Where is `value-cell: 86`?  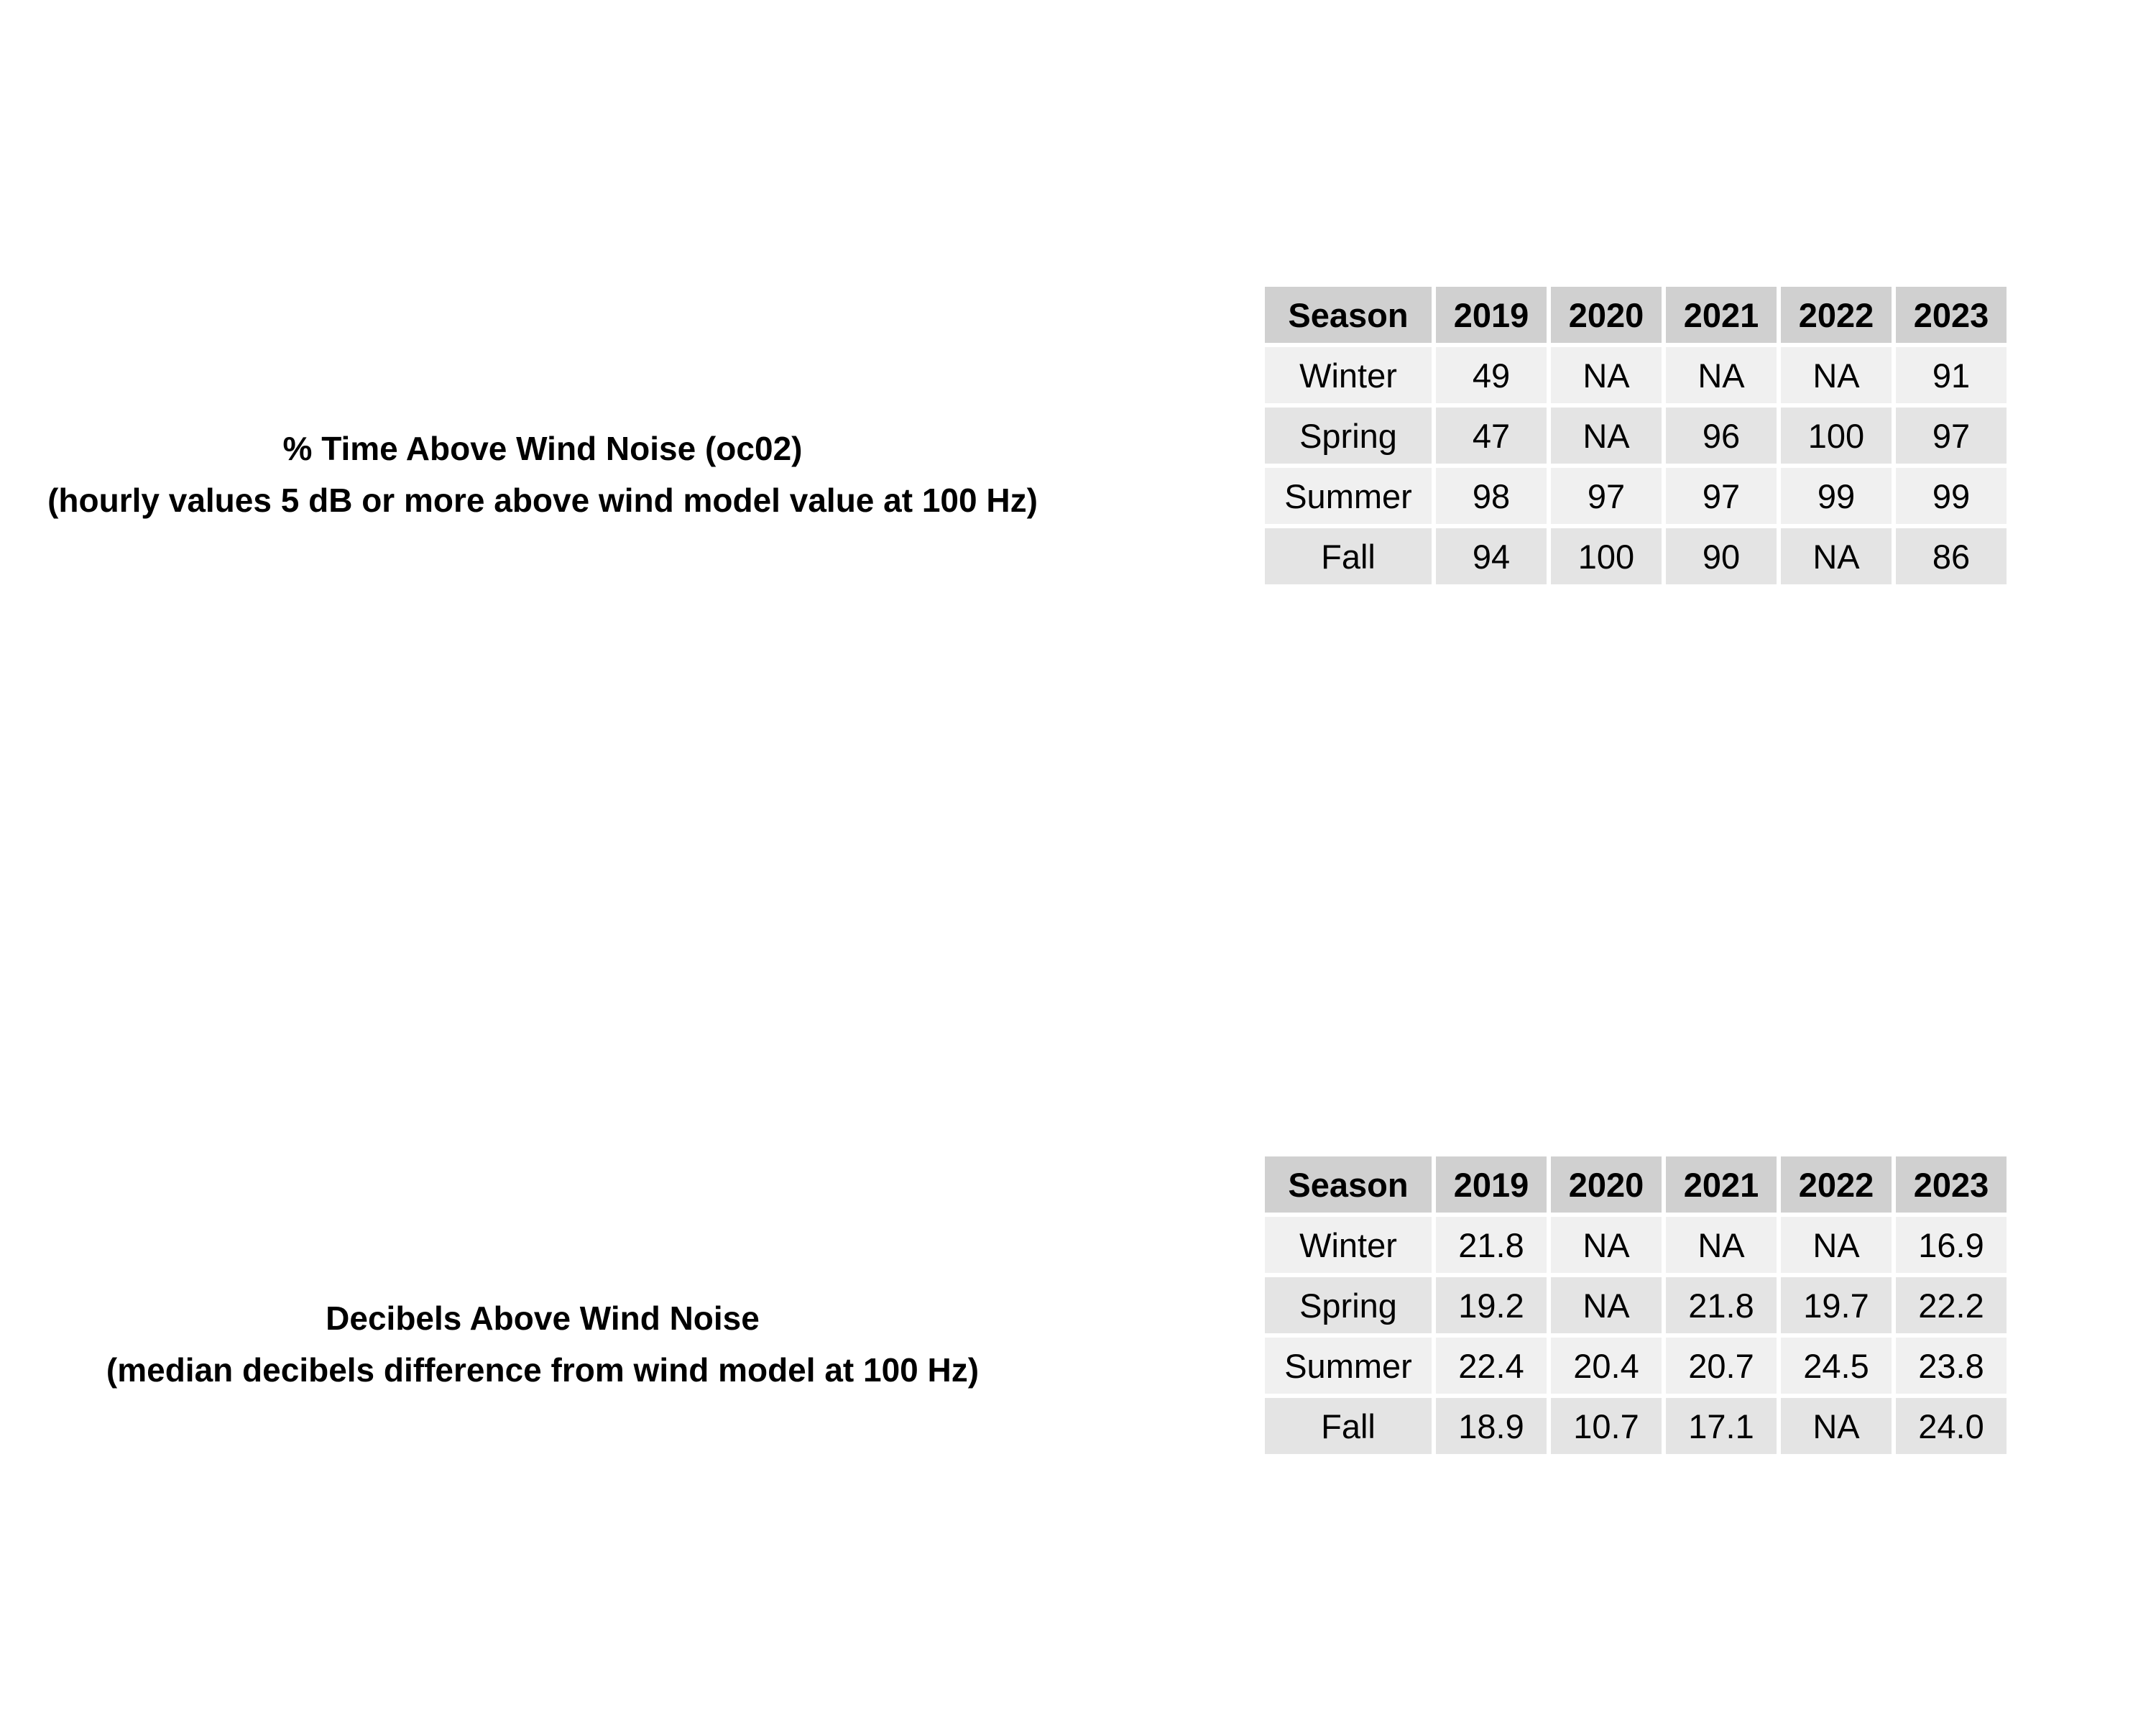
value-cell: 86 is located at coordinates (1951, 556).